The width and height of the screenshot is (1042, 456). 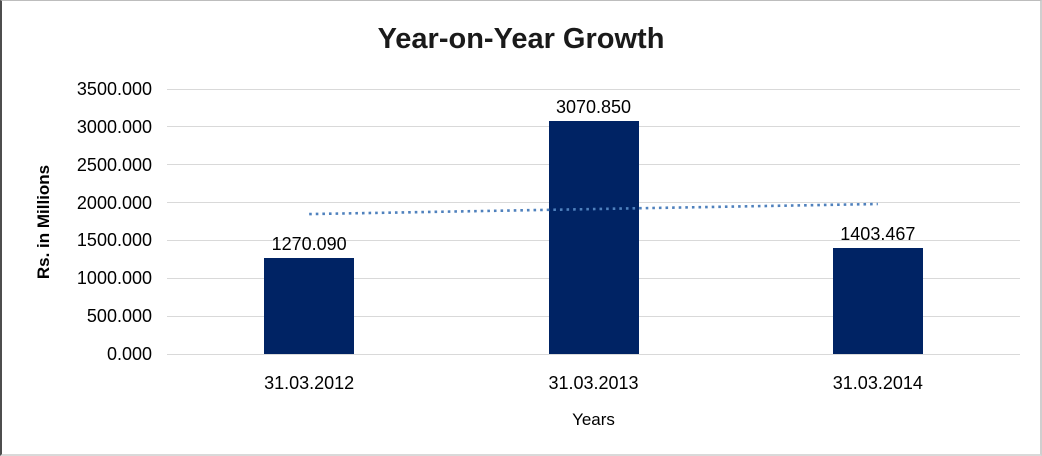 I want to click on y-tick-label: 2000.000, so click(x=114, y=202).